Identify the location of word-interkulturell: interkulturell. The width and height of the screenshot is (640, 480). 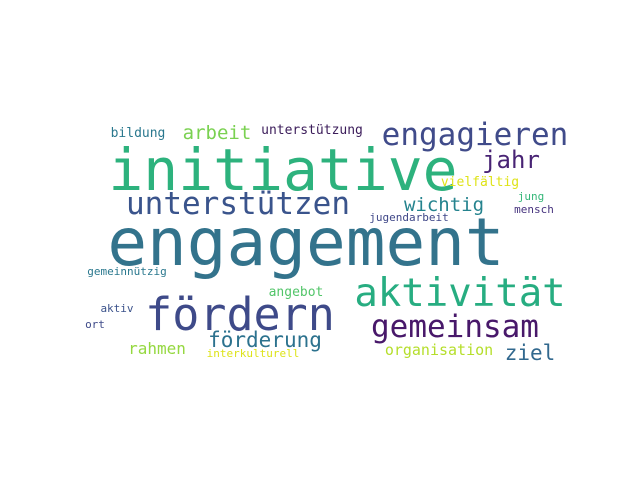
(253, 353).